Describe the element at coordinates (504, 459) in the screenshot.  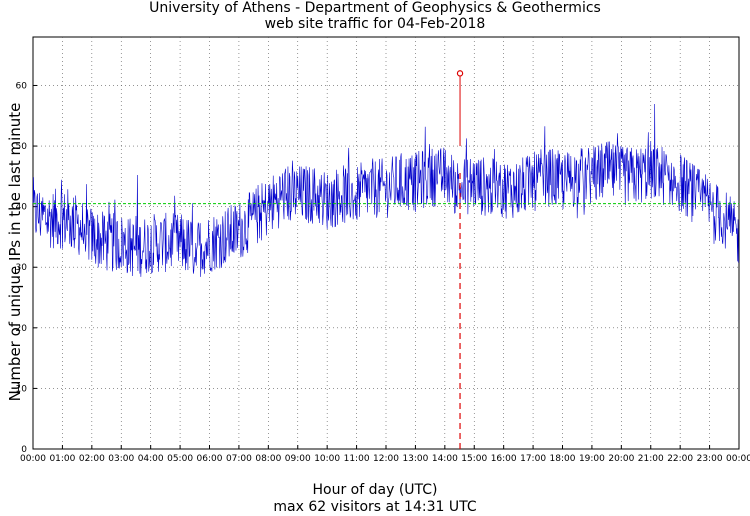
I see `x-tick-label: 16:00` at that location.